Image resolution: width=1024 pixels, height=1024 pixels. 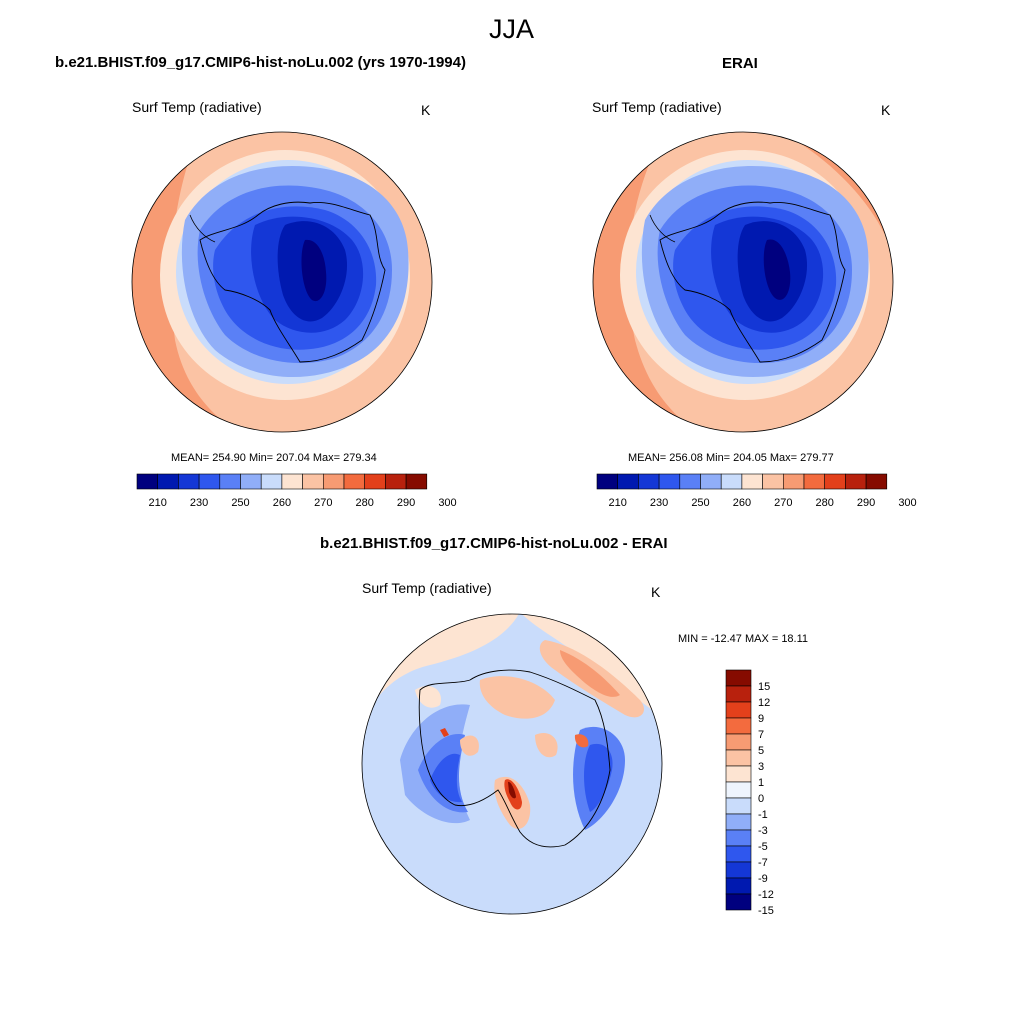 I want to click on obs-colorbar-tick-label: 280, so click(x=825, y=503).